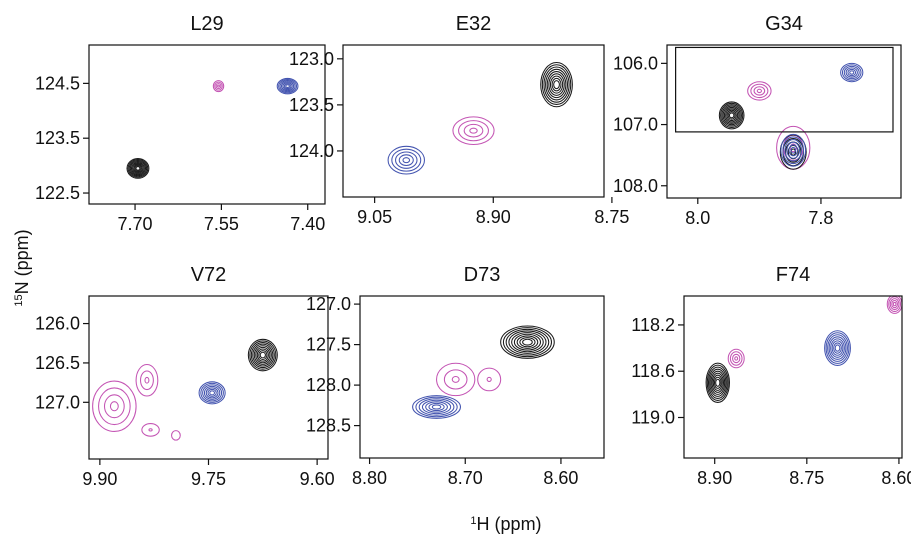  I want to click on y-tick-label: 128.0, so click(328, 385).